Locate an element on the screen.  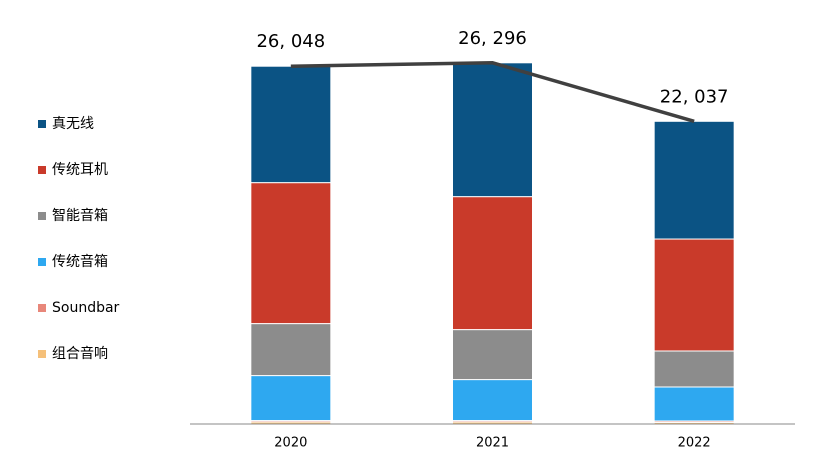
total-label: 22, 037 is located at coordinates (694, 96).